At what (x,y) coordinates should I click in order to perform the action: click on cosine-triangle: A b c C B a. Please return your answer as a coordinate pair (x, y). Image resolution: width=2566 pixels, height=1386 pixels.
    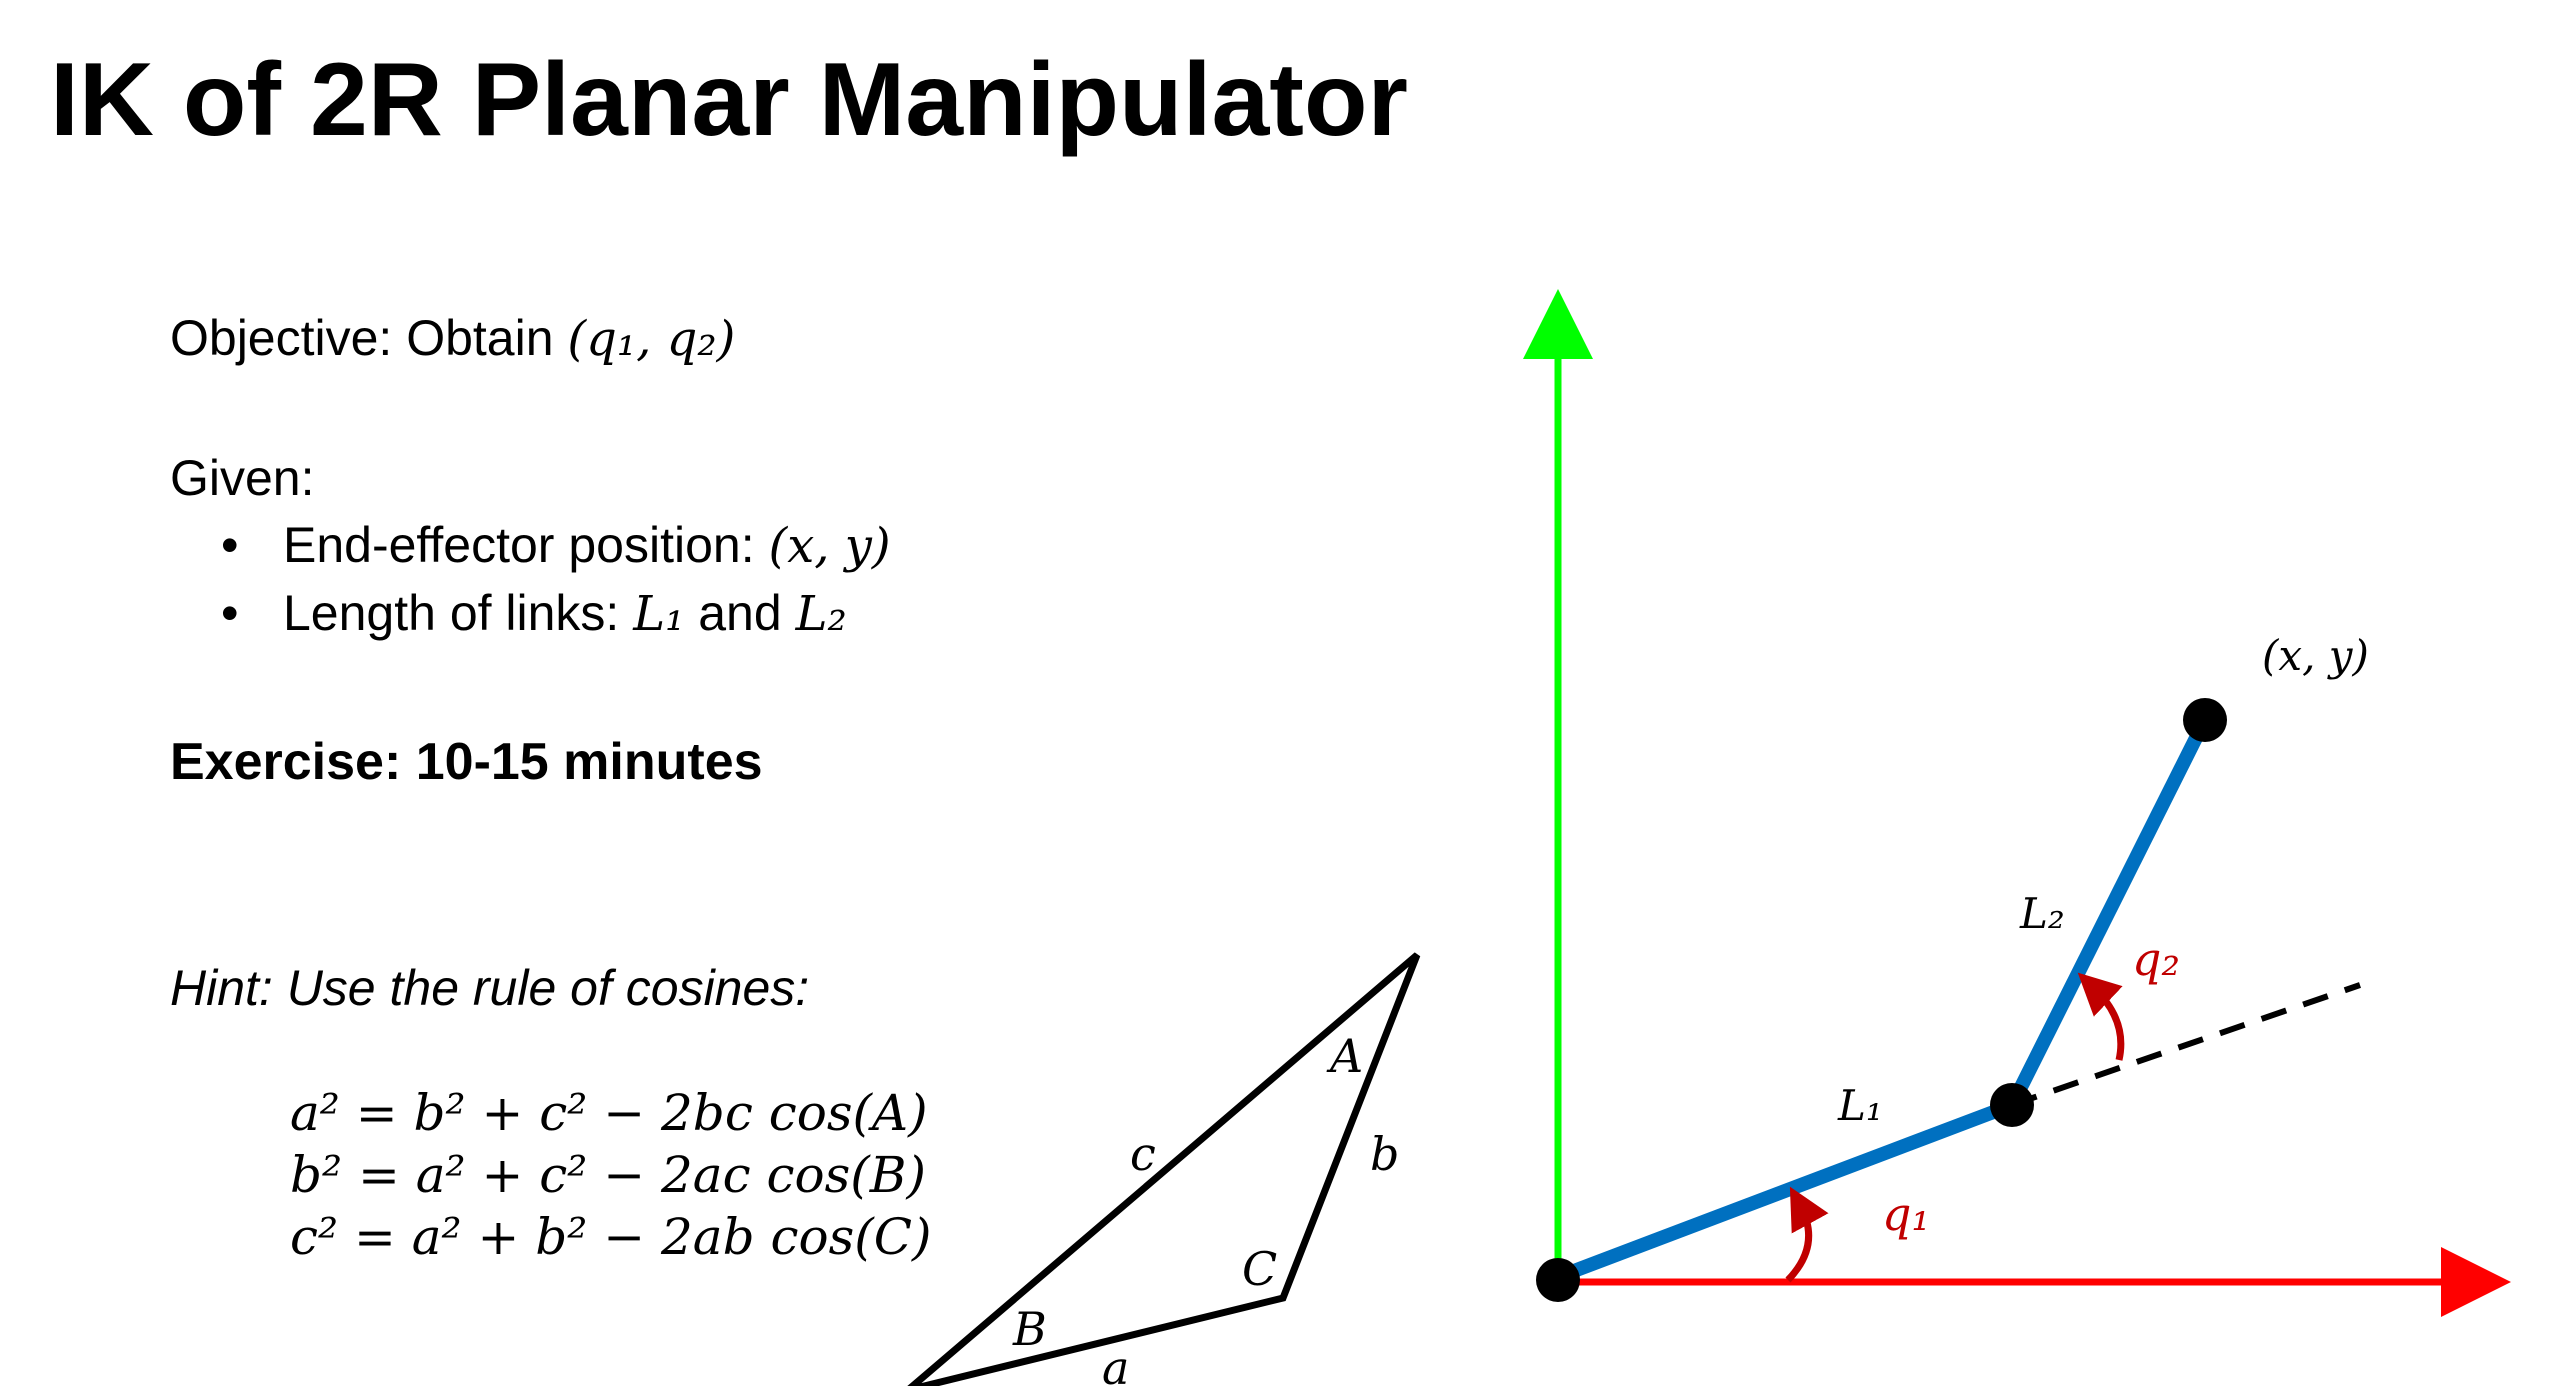
    Looking at the image, I should click on (1164, 1169).